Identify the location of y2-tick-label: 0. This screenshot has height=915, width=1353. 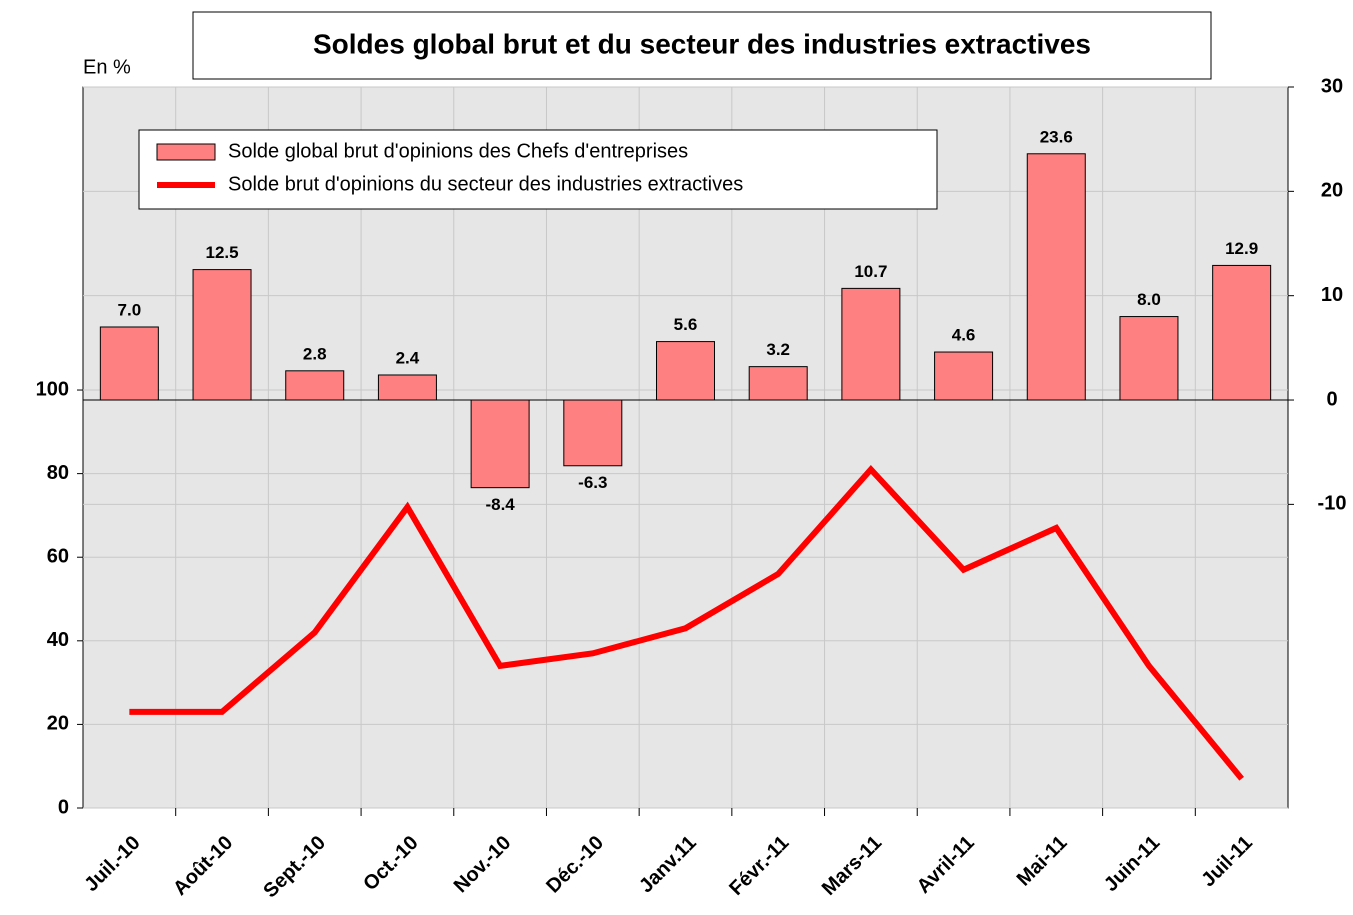
(1331, 399).